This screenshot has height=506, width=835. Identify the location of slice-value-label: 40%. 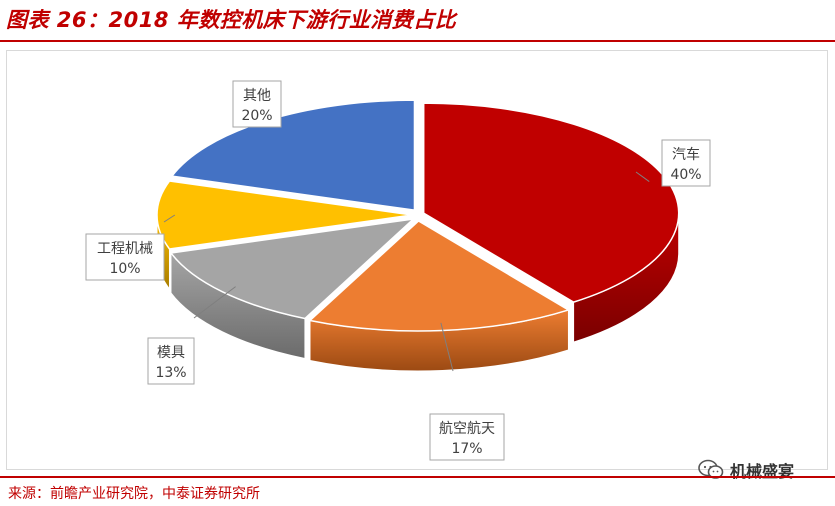
(685, 175).